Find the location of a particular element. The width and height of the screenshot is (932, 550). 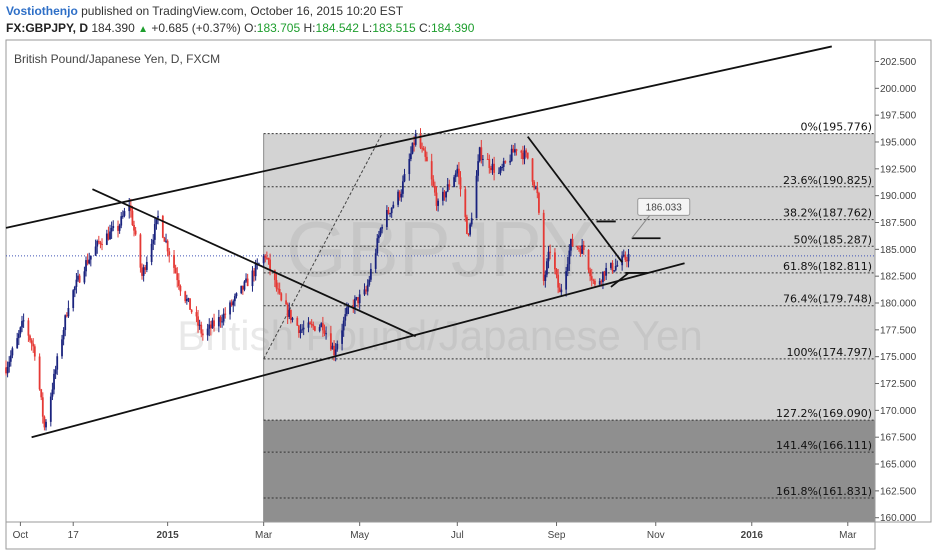

author-link: Vostiothenjo is located at coordinates (42, 11).